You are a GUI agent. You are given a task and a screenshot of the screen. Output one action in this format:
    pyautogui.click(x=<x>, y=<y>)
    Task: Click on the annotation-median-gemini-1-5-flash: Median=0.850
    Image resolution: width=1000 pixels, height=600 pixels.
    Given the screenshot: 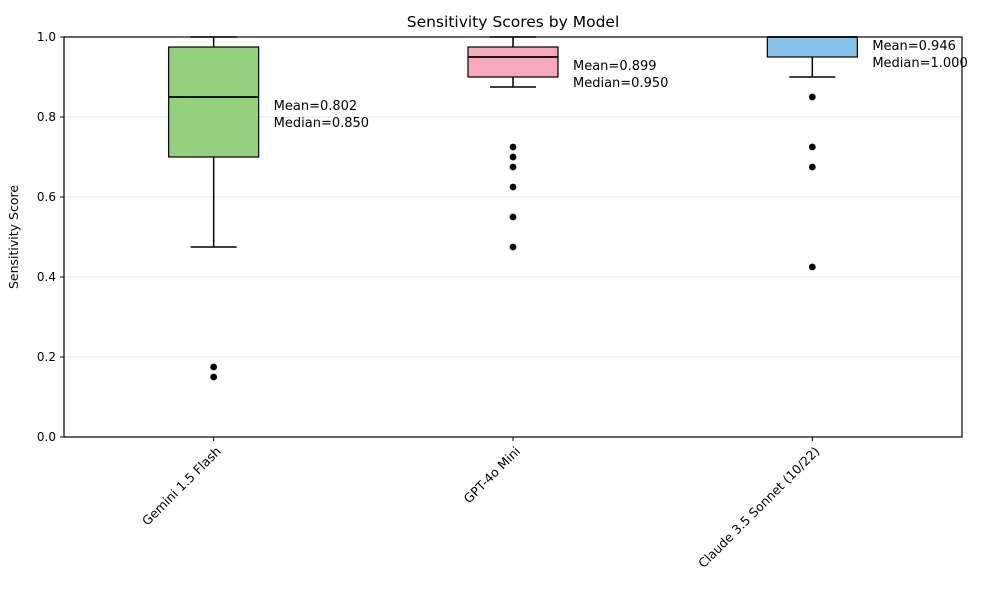 What is the action you would take?
    pyautogui.click(x=321, y=123)
    